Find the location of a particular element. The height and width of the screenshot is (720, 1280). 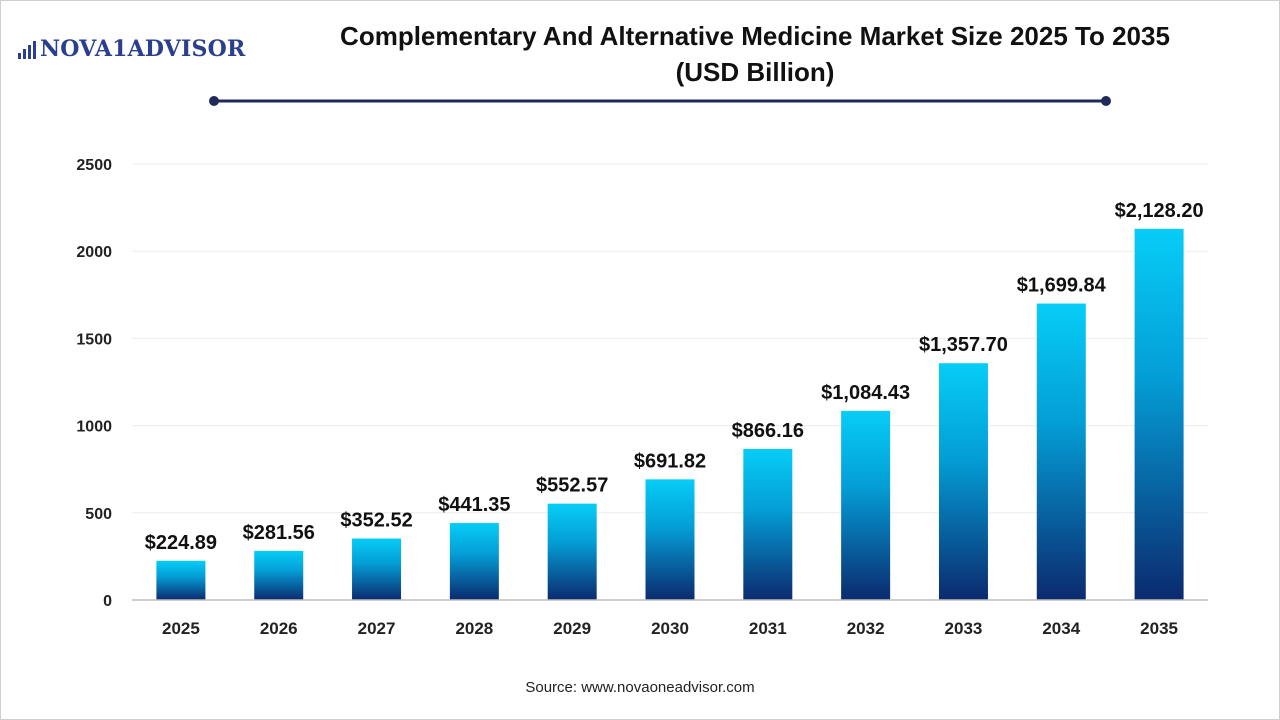

data-label-2035: $2,128.20 is located at coordinates (1159, 211).